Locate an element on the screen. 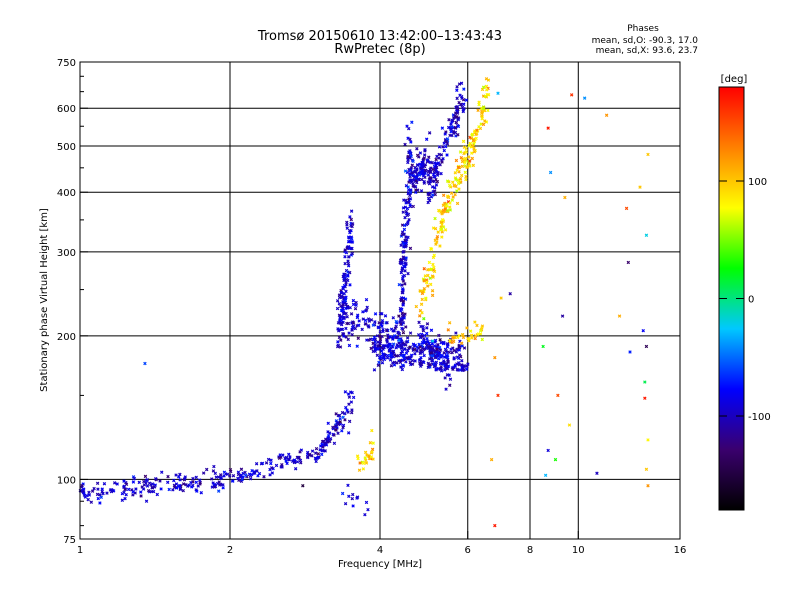  colorbar-ticks: 100 0 -100 is located at coordinates (745, 300).